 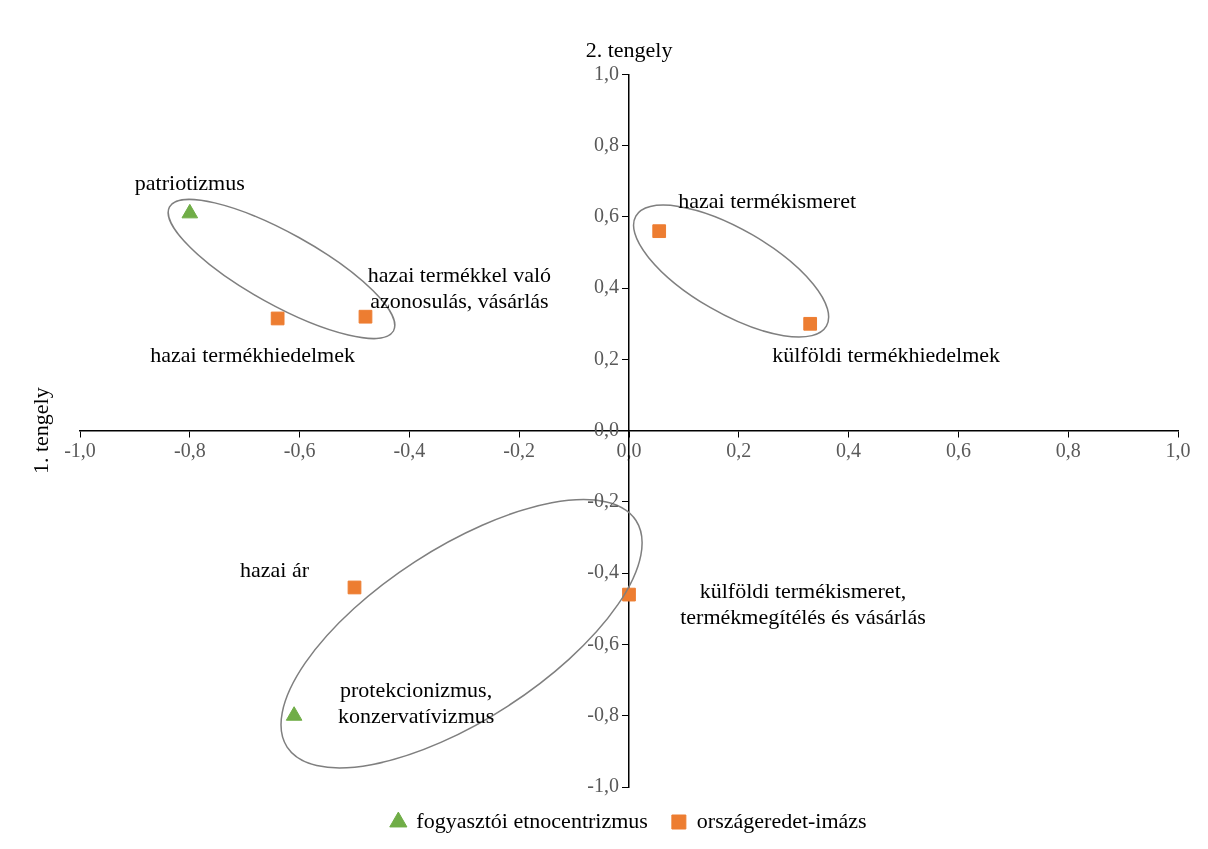 I want to click on x-tick-label: 1,0, so click(x=1178, y=449).